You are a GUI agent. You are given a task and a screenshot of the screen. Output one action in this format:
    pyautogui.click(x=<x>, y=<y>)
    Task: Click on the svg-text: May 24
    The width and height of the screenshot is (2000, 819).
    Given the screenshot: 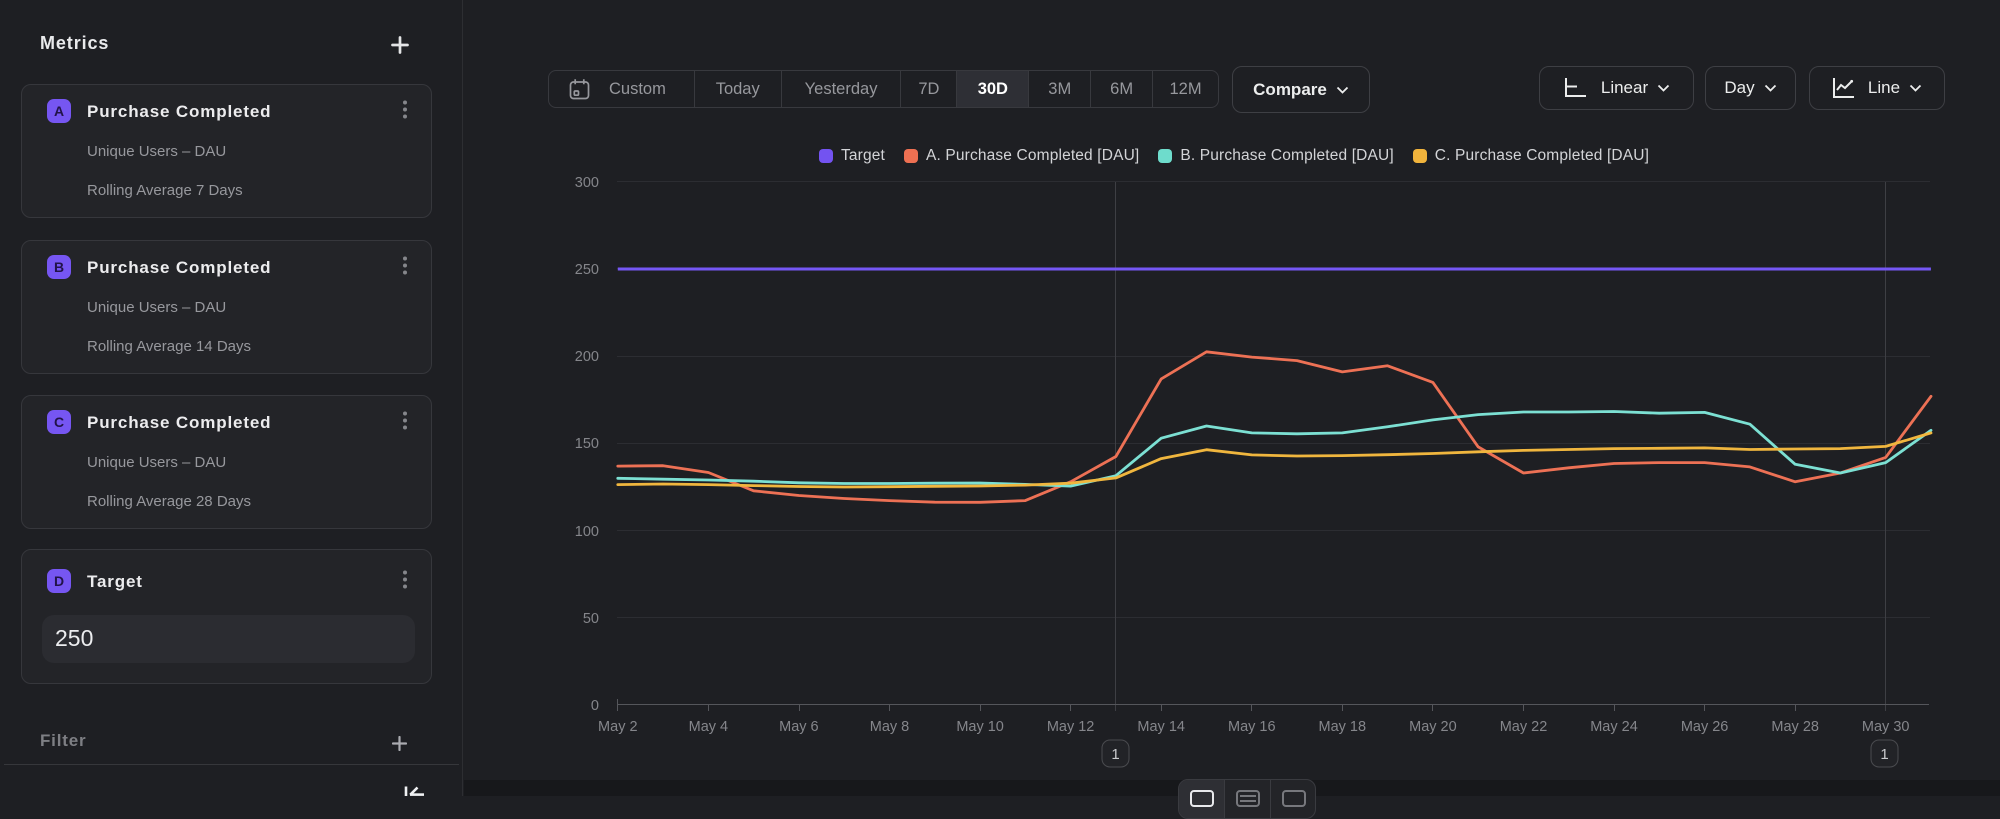 What is the action you would take?
    pyautogui.click(x=1614, y=727)
    